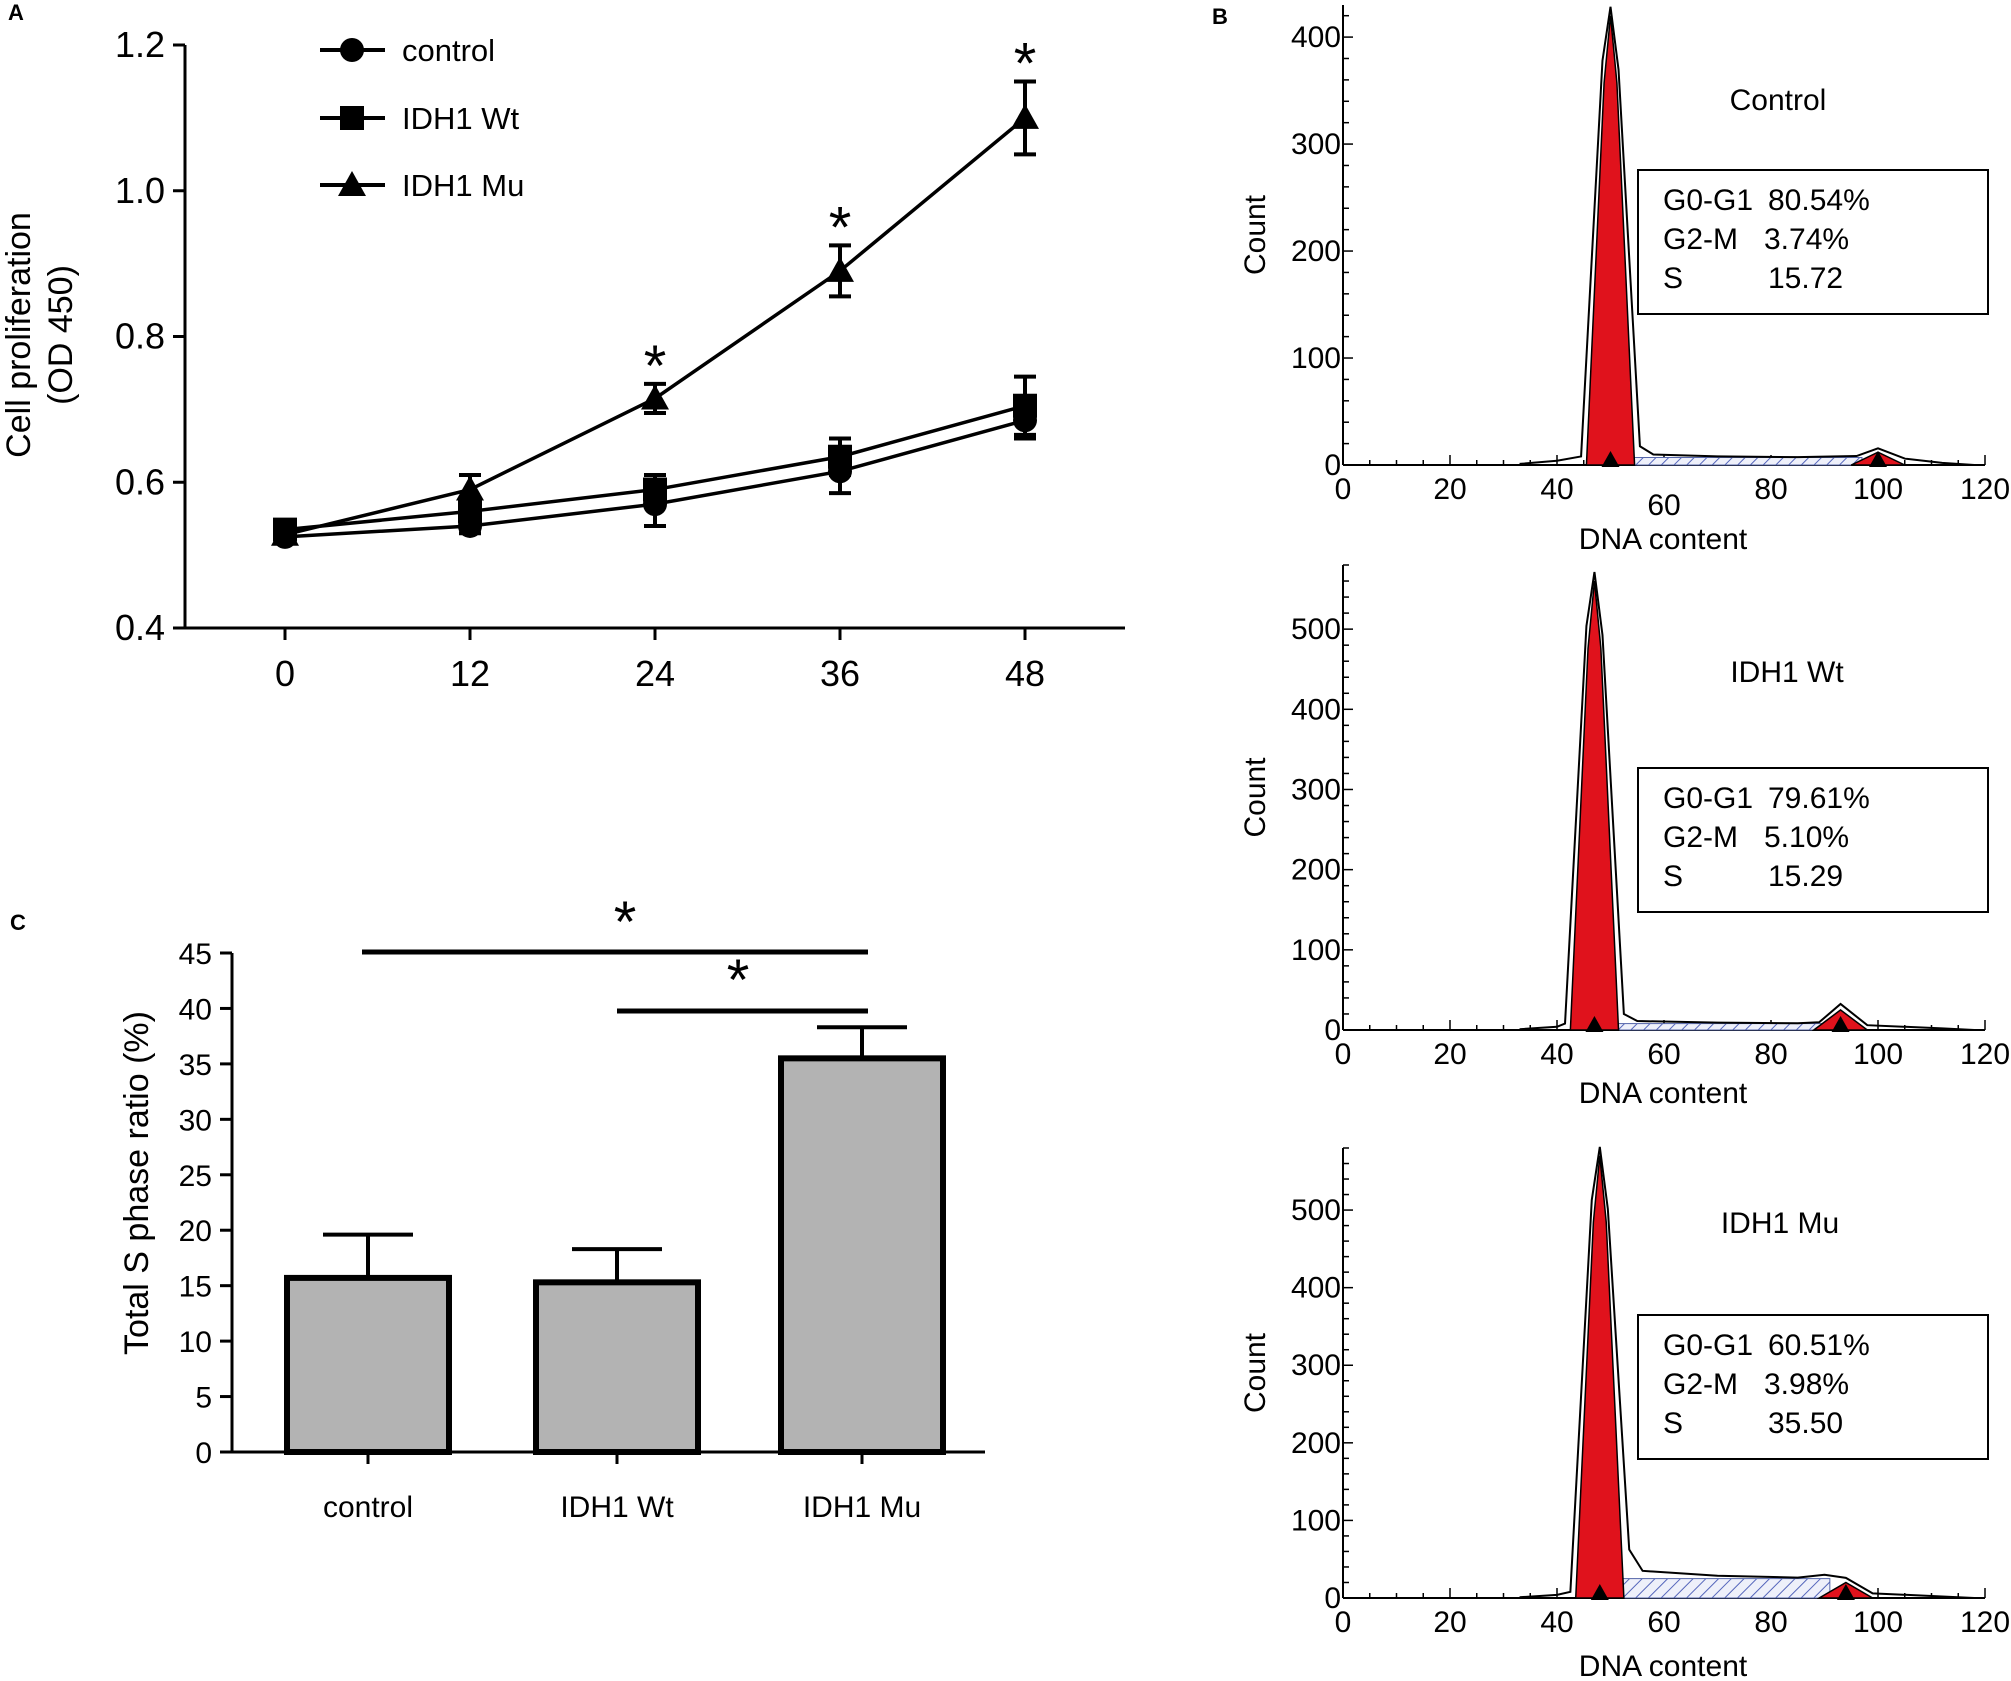  I want to click on y-tick-label: 45, so click(195, 954).